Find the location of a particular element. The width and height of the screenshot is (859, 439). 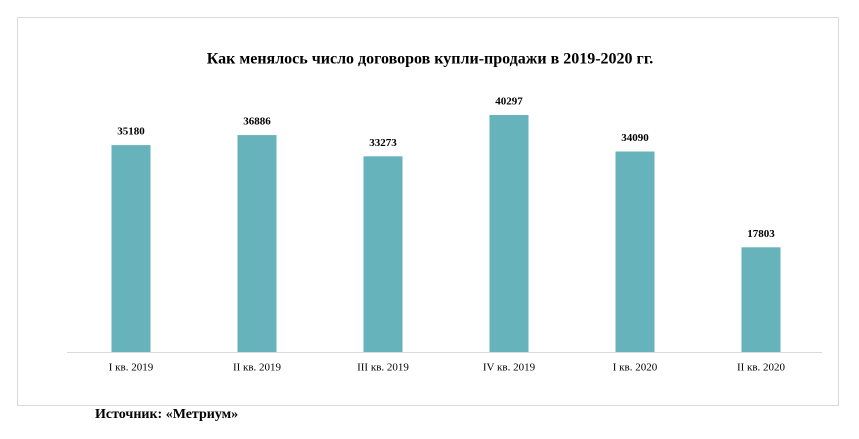

x-tick-label: I кв. 2020 is located at coordinates (635, 368).